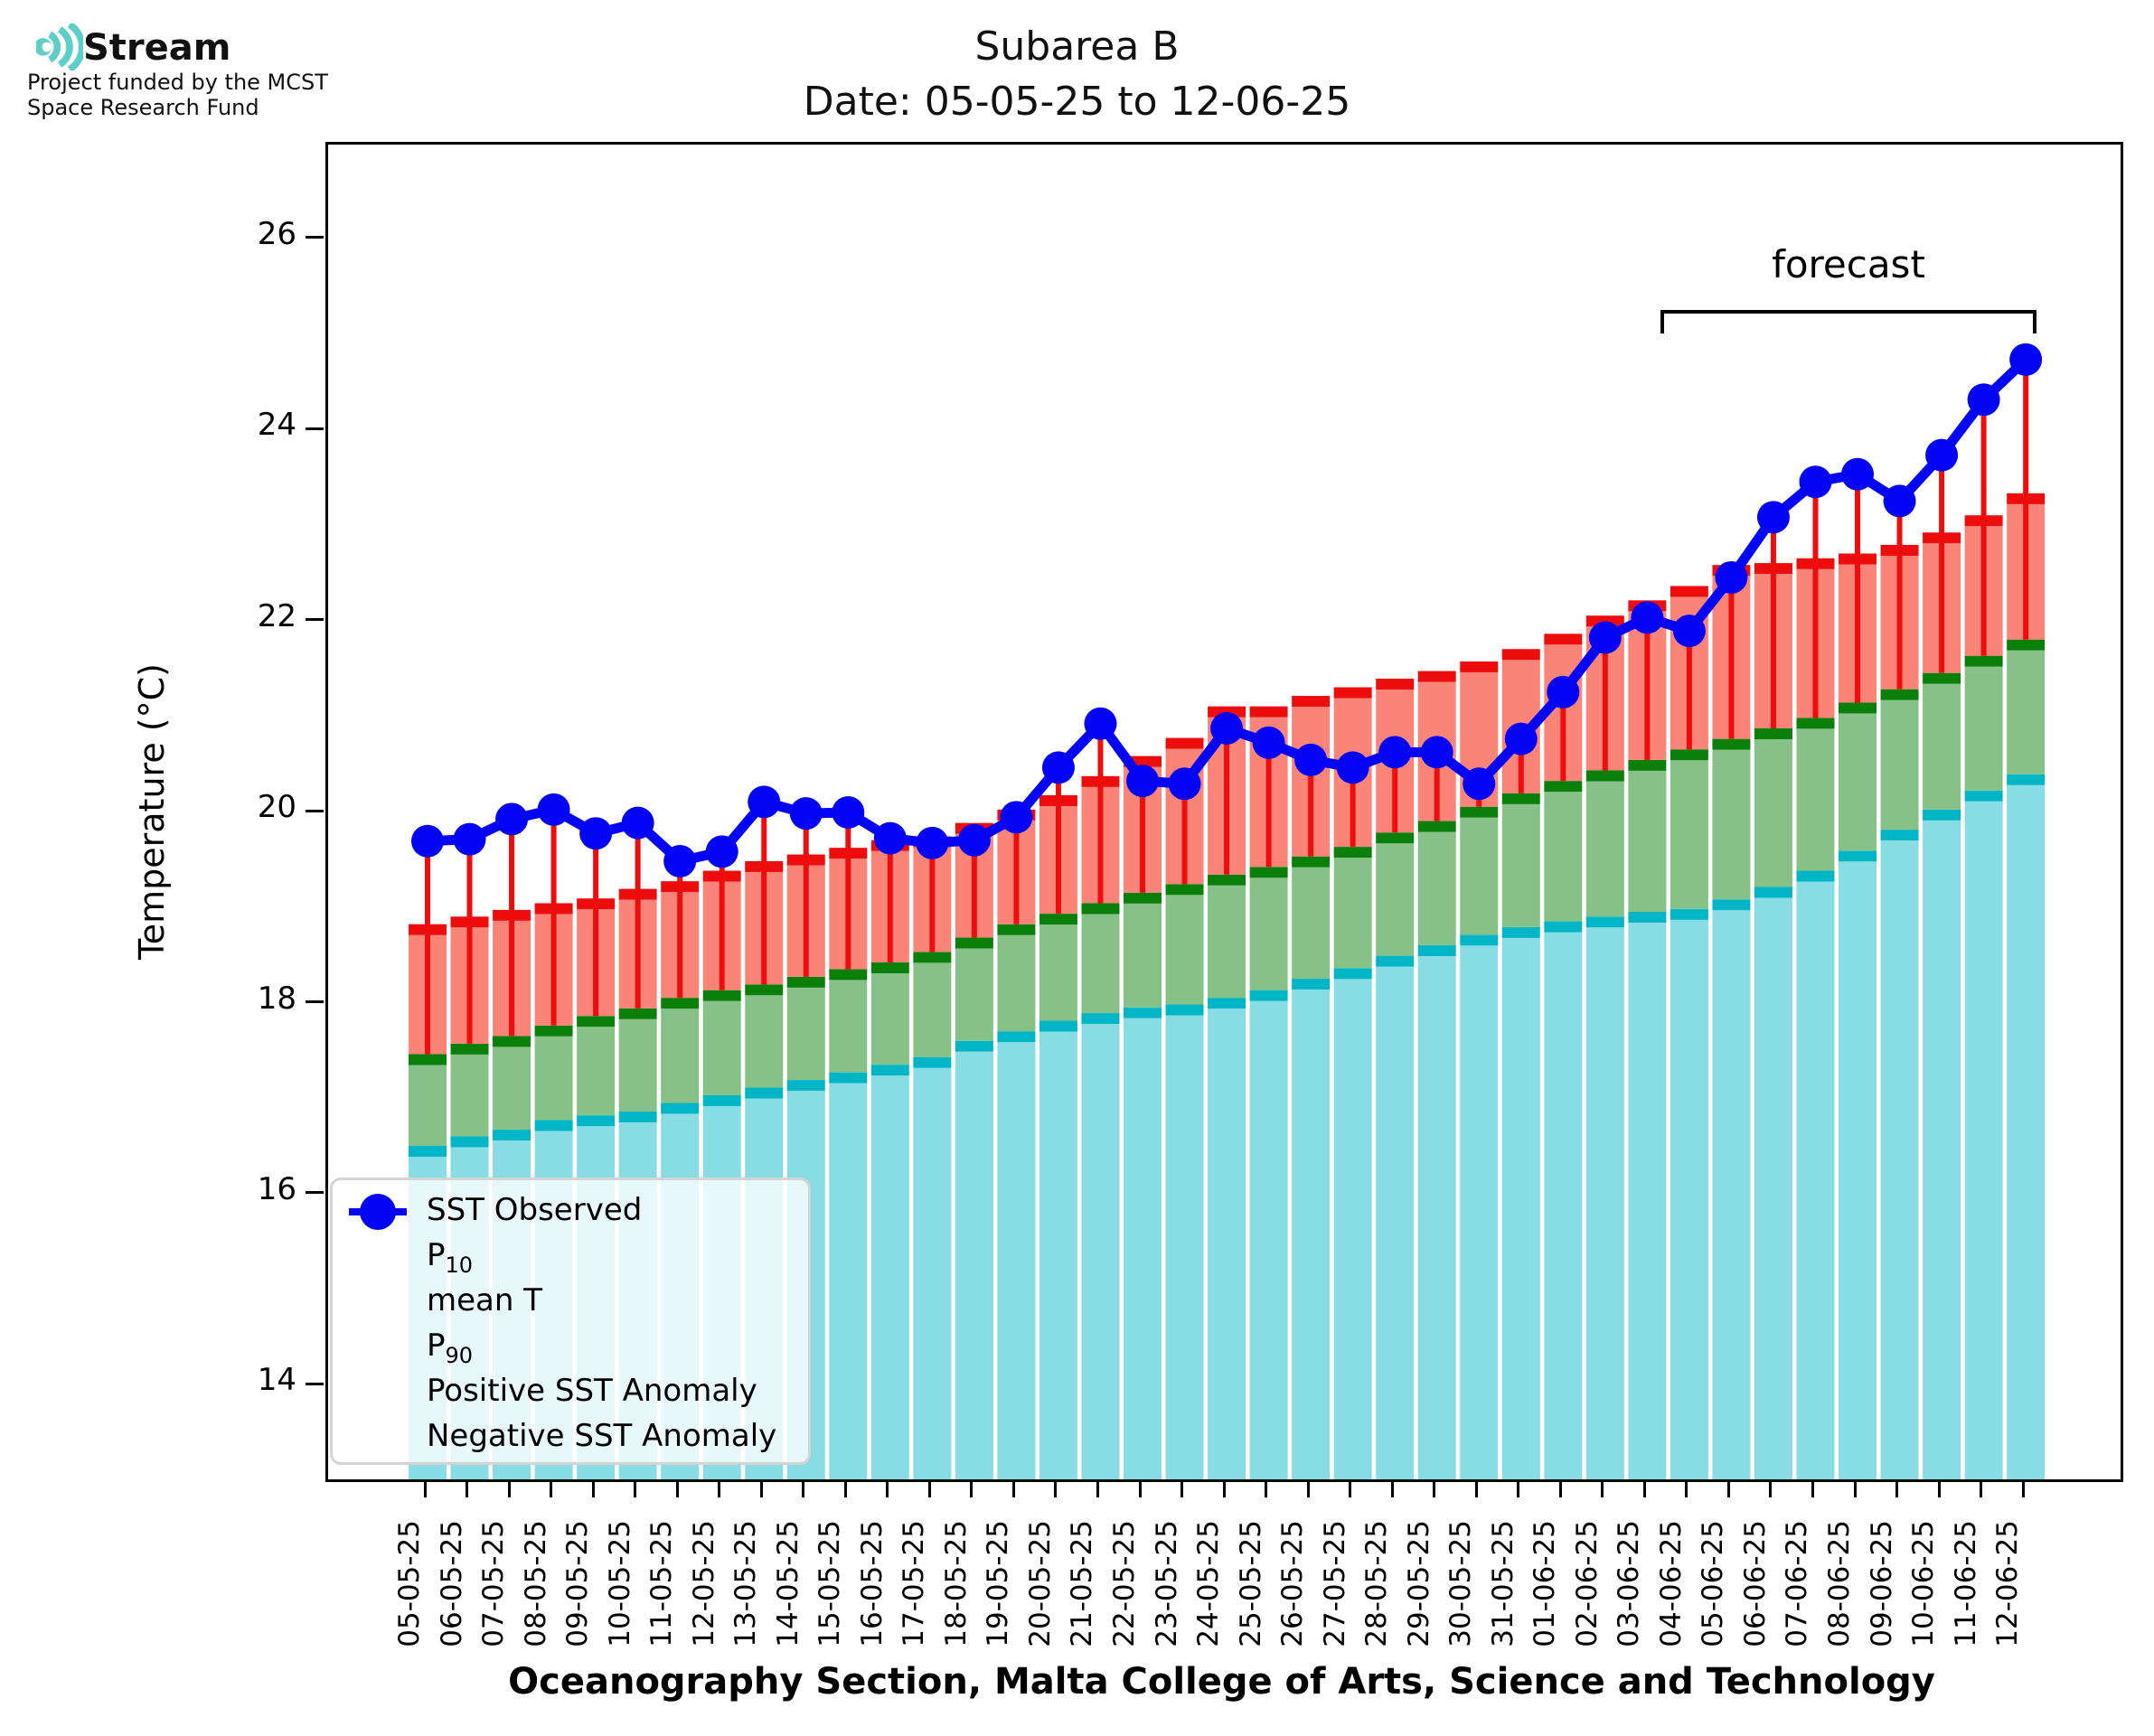  I want to click on y-tick-label: 22, so click(276, 615).